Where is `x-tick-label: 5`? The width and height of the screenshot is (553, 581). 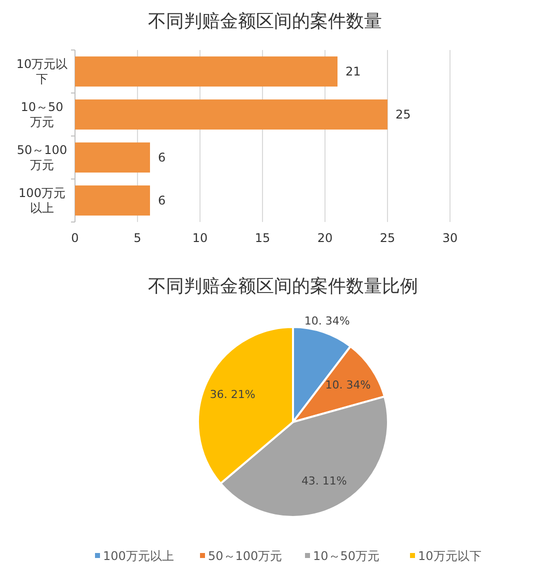 x-tick-label: 5 is located at coordinates (138, 238).